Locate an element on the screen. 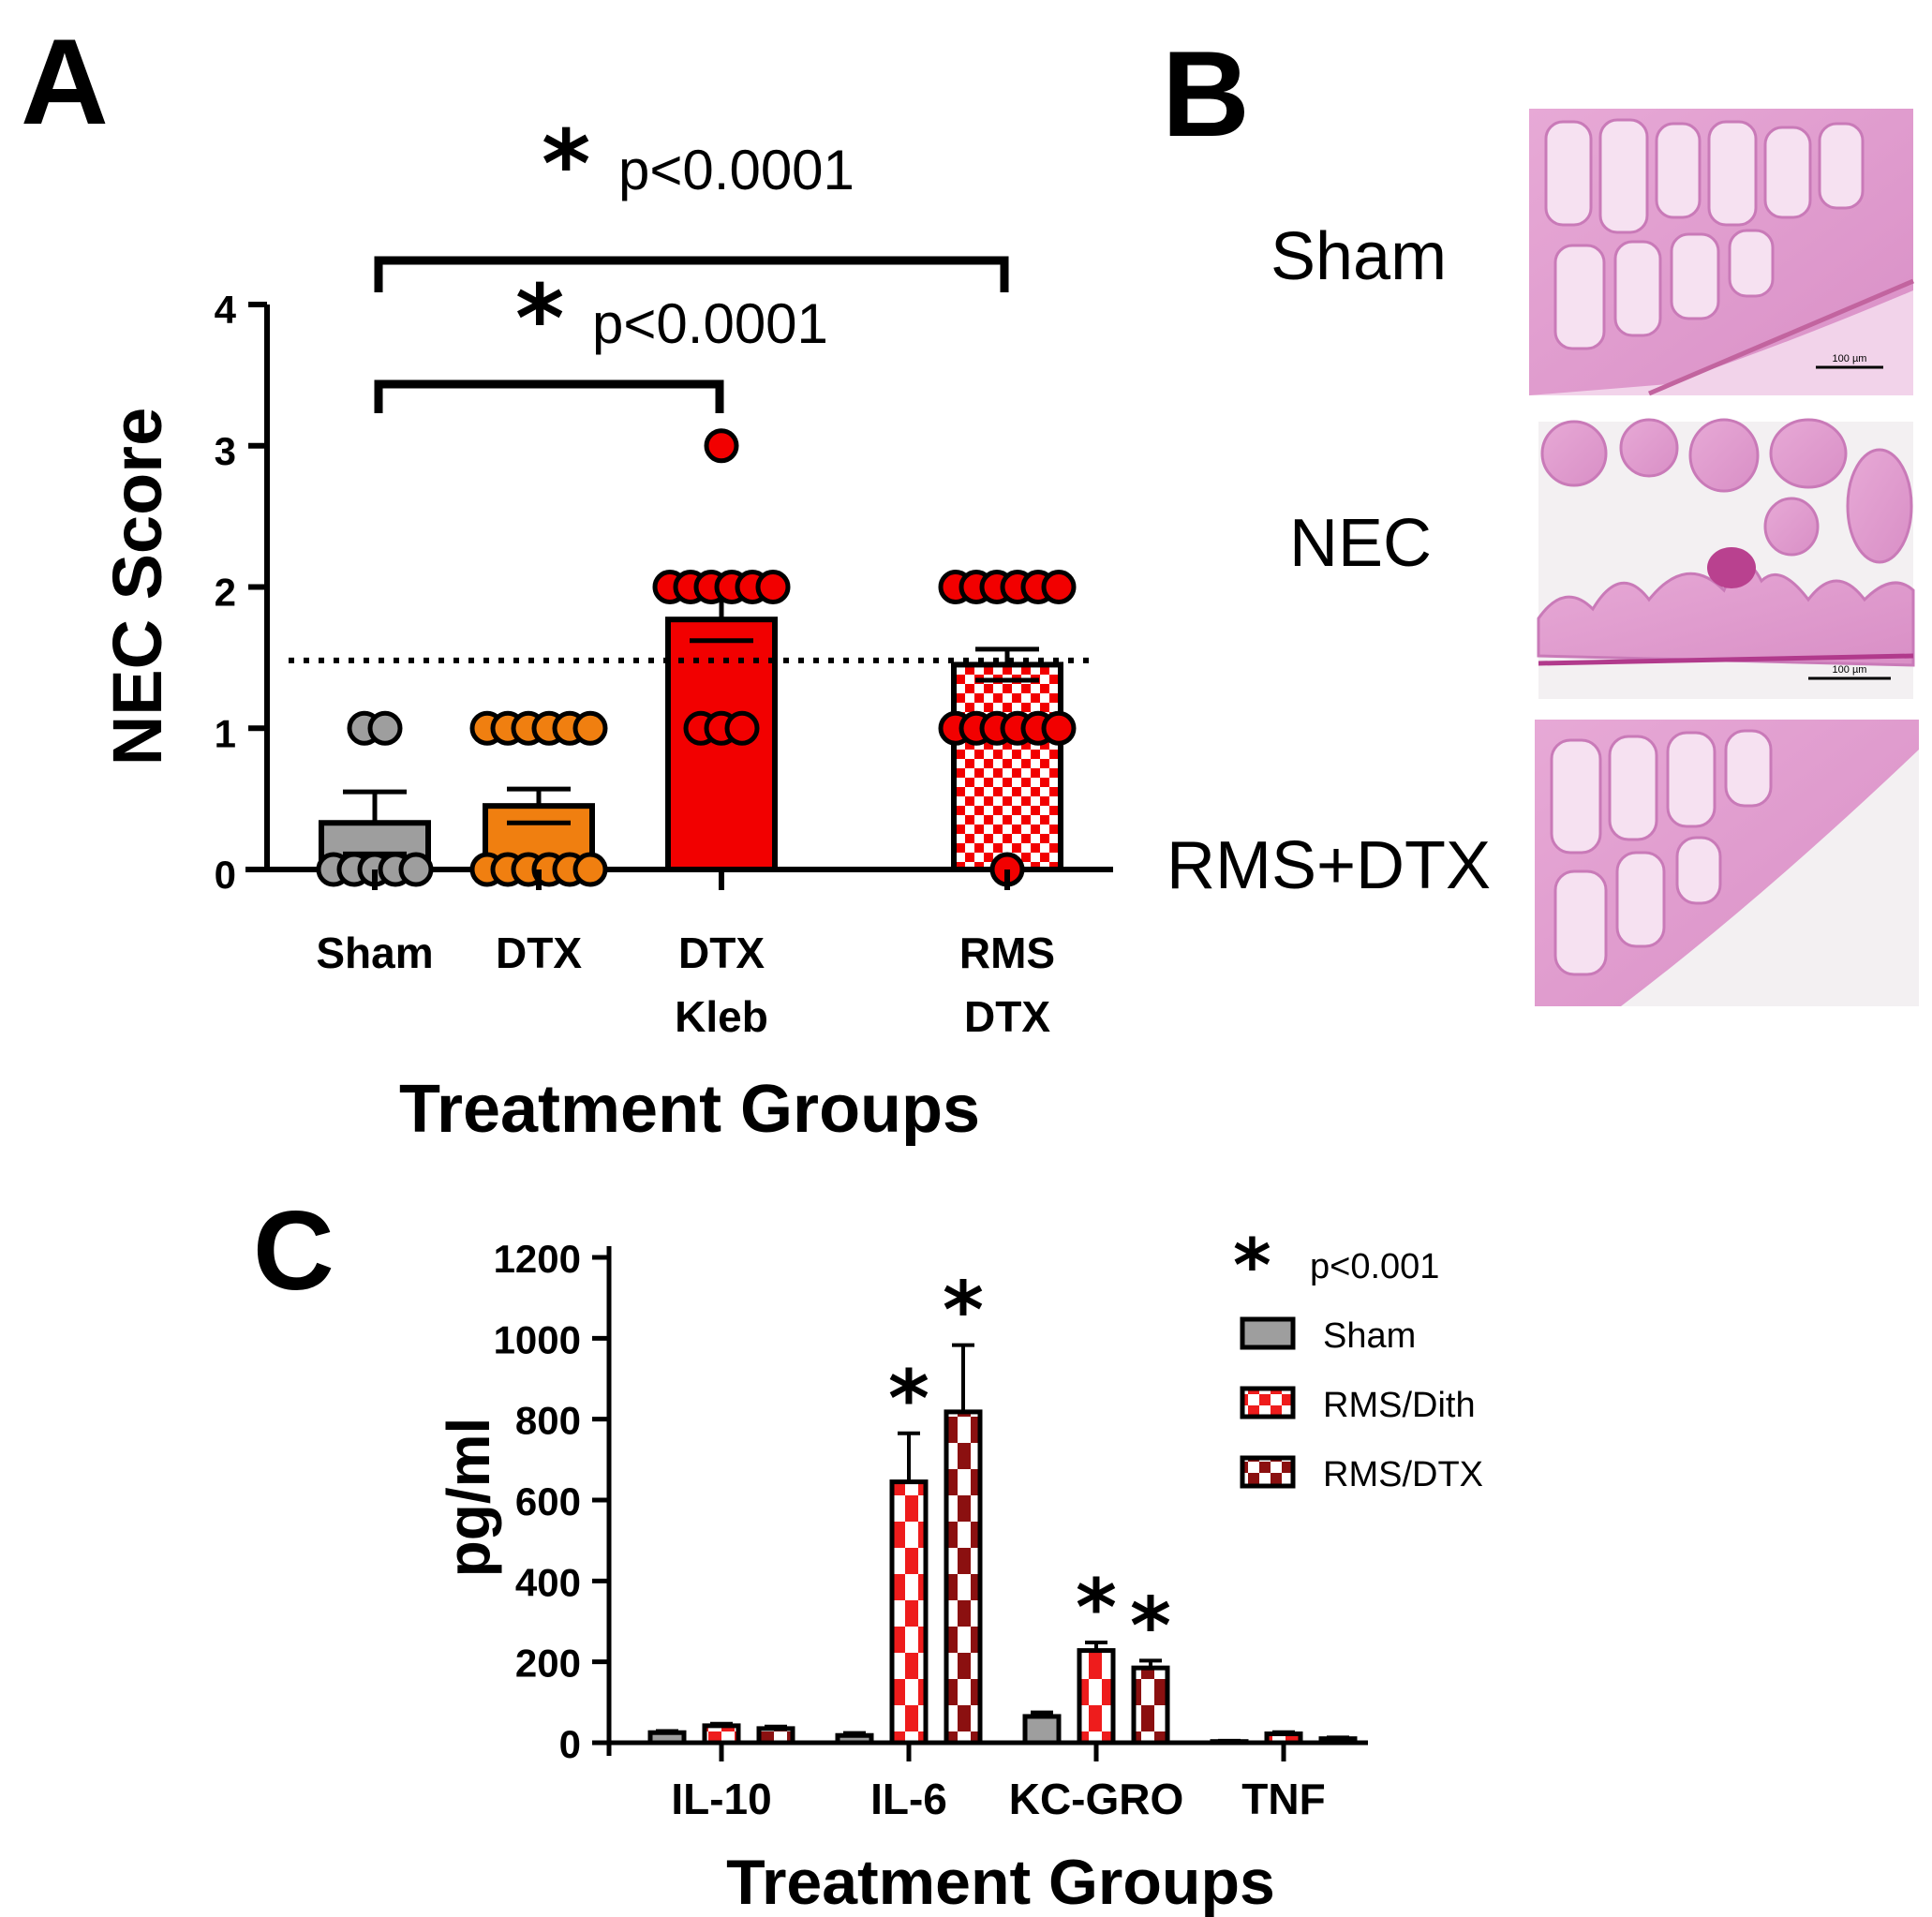 This screenshot has height=1917, width=1932. x-tick-label: KC-GRO is located at coordinates (1096, 1799).